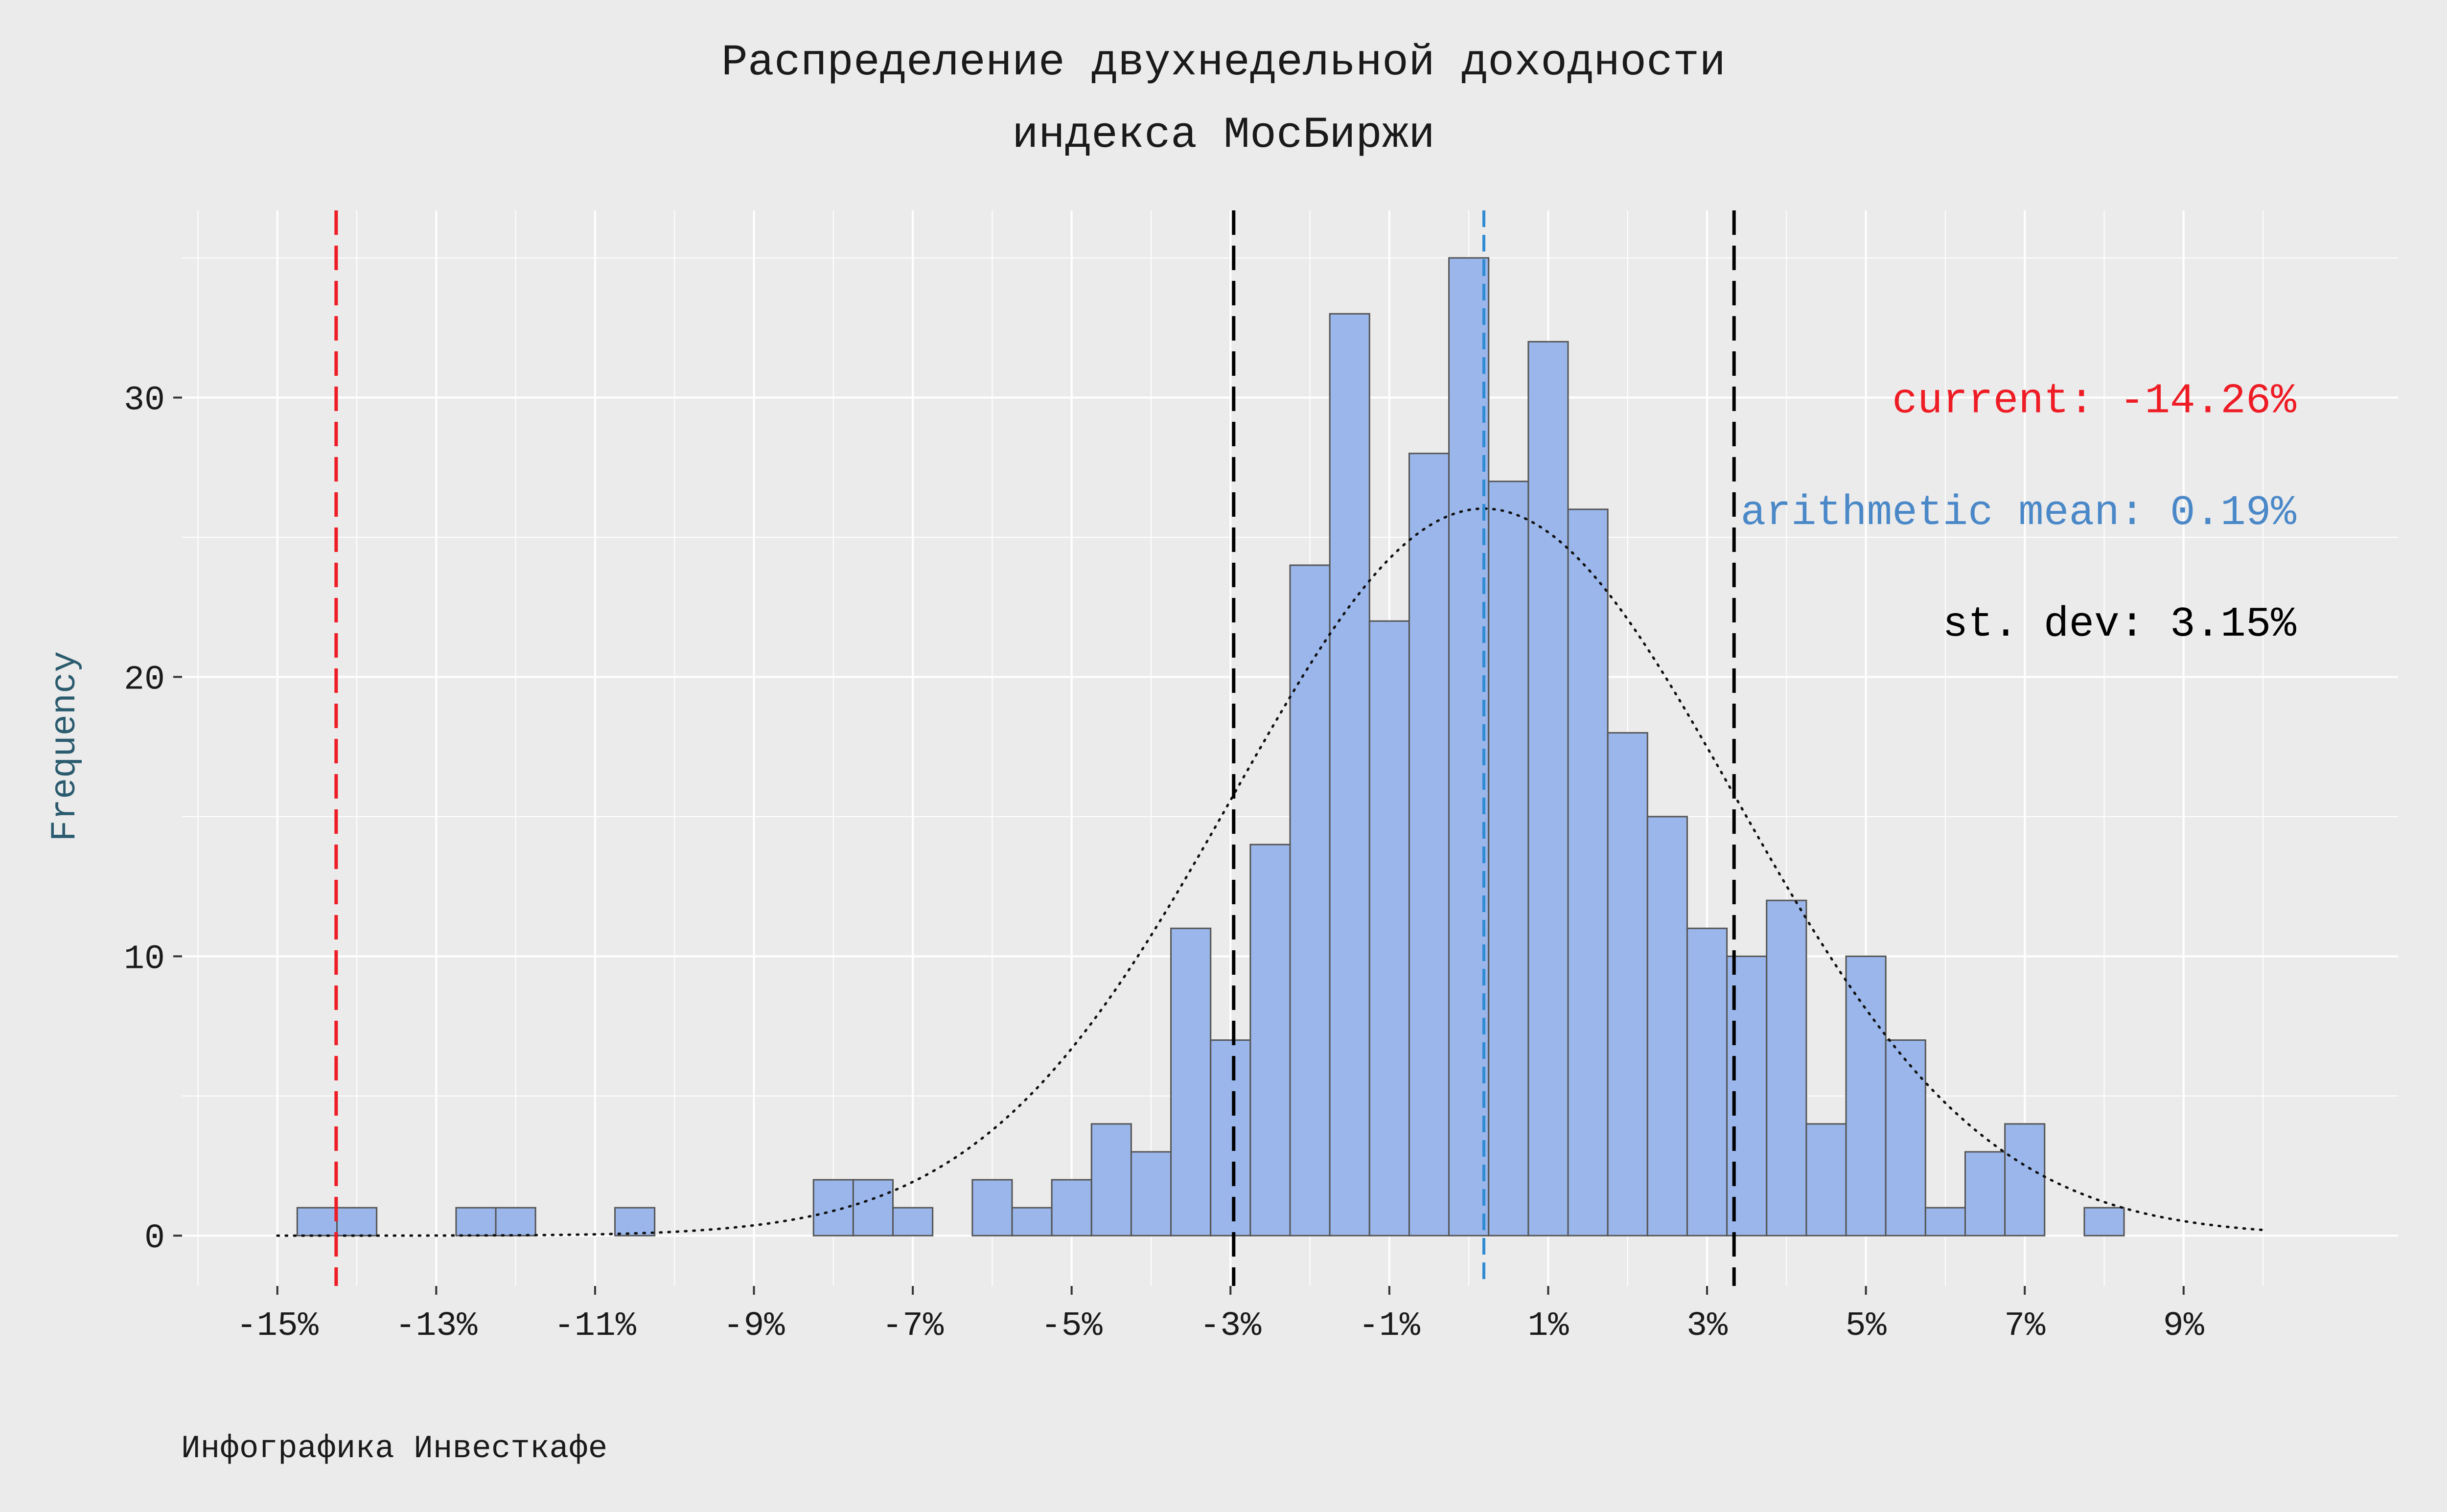 This screenshot has width=2447, height=1512. Describe the element at coordinates (1223, 135) in the screenshot. I see `chart-title-line-2: индекса МосБиржи` at that location.